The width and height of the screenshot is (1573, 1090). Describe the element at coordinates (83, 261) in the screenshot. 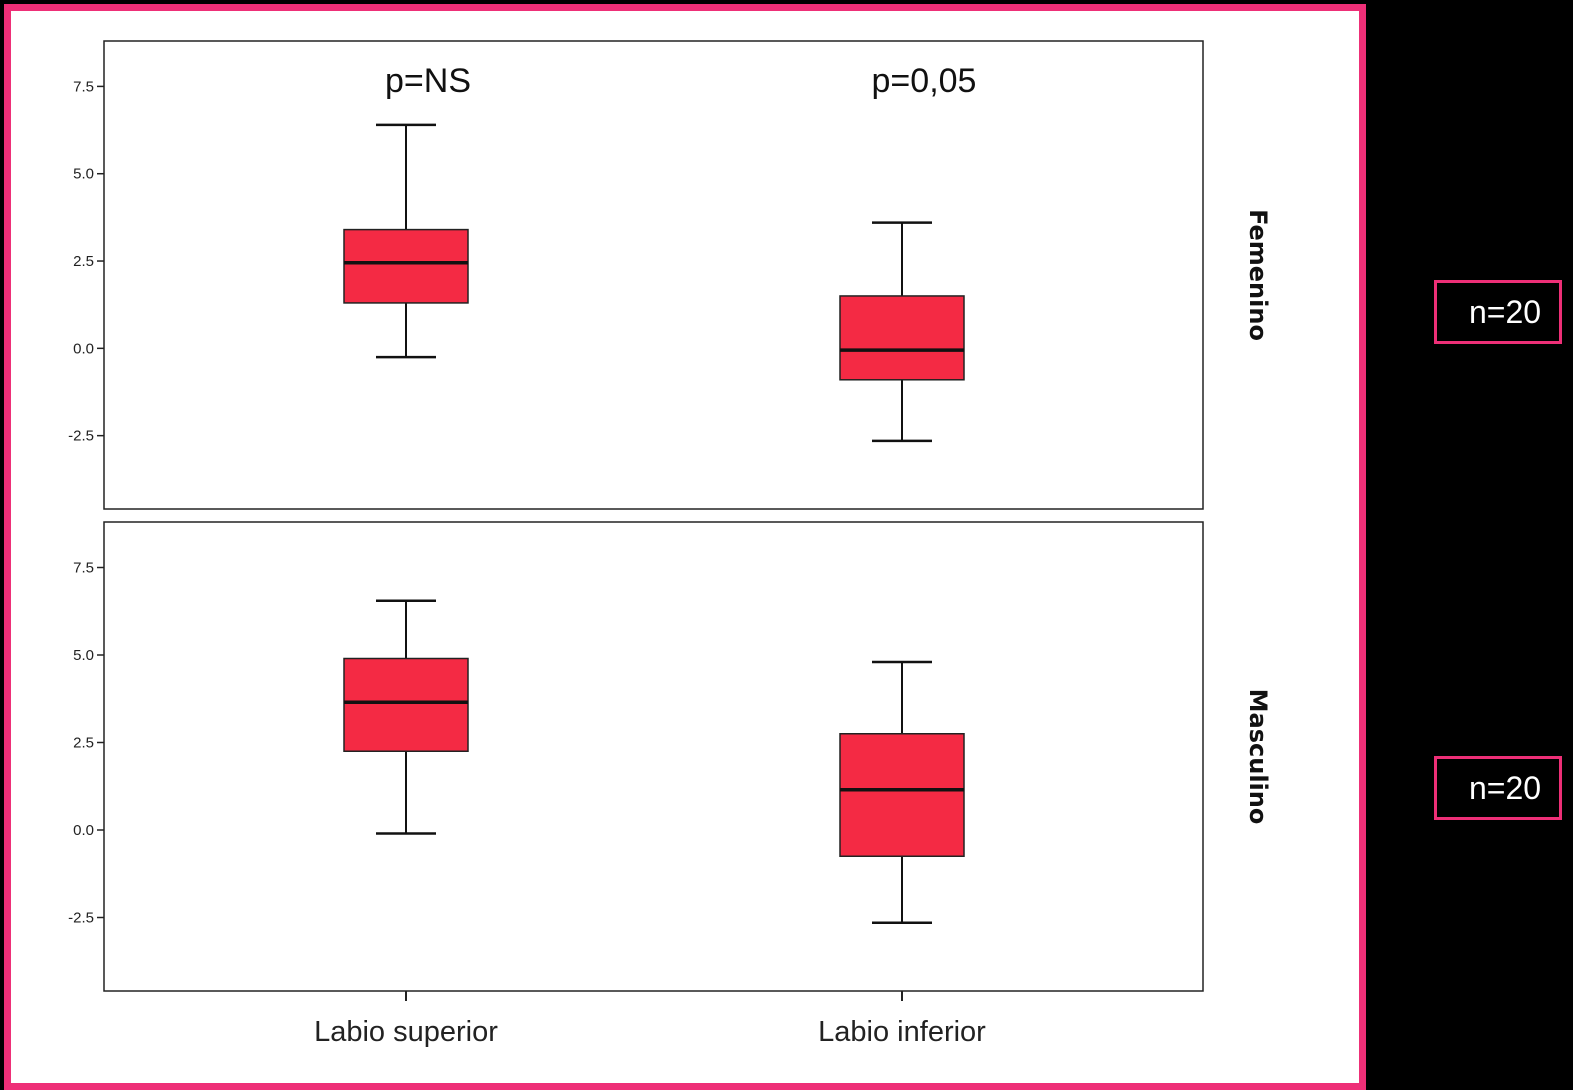

I see `y-tick-label-0-2: 2.5` at that location.